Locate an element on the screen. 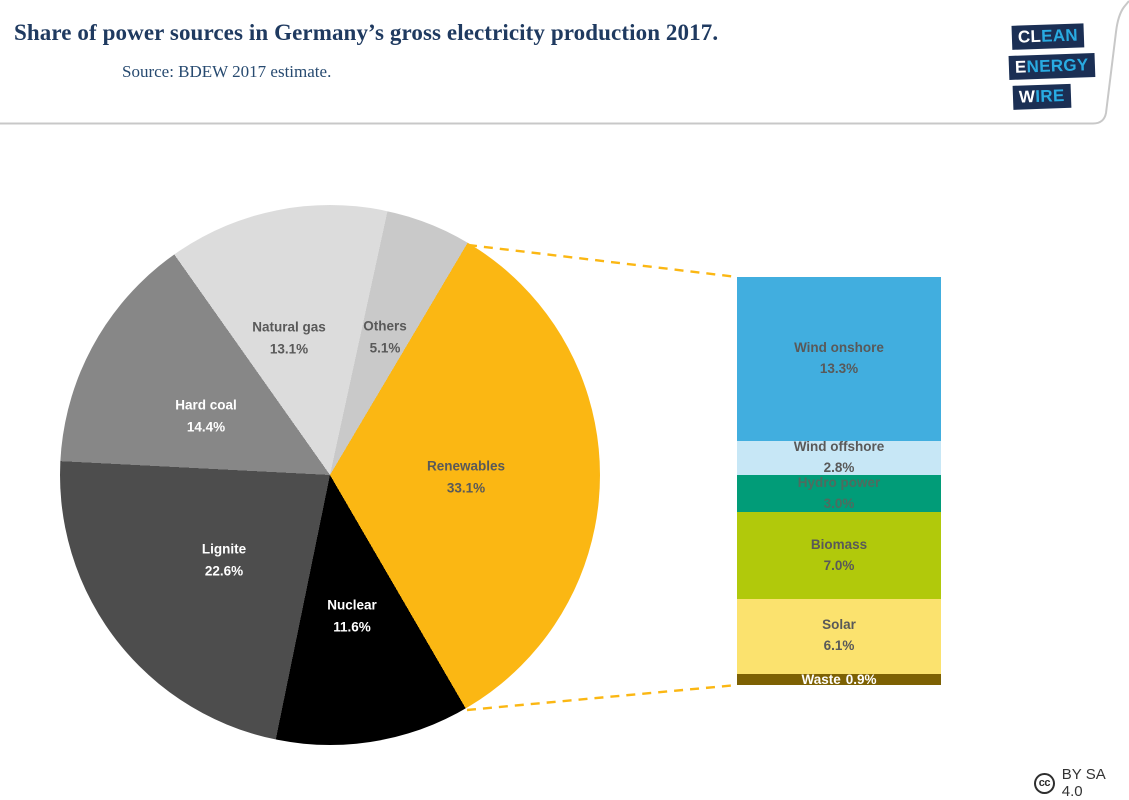 Image resolution: width=1129 pixels, height=800 pixels. segment-value: 13.3% is located at coordinates (839, 368).